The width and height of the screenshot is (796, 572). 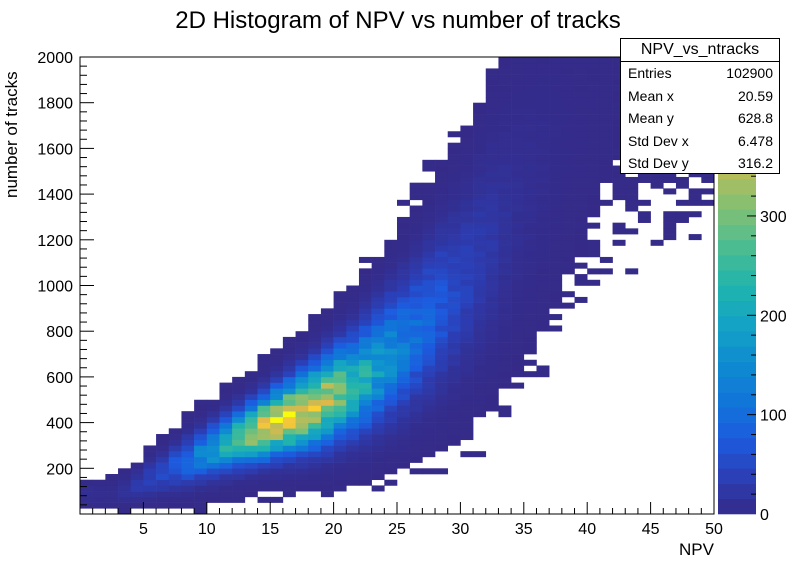 I want to click on stats-title: NPV_vs_ntracks, so click(x=700, y=50).